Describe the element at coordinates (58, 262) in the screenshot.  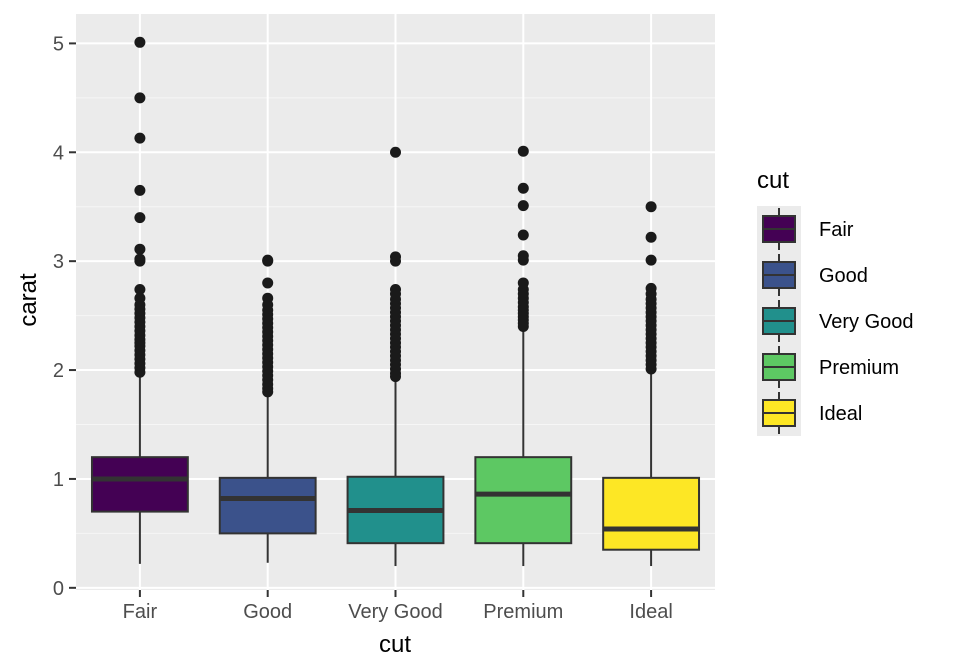
I see `y-tick-label: 3` at that location.